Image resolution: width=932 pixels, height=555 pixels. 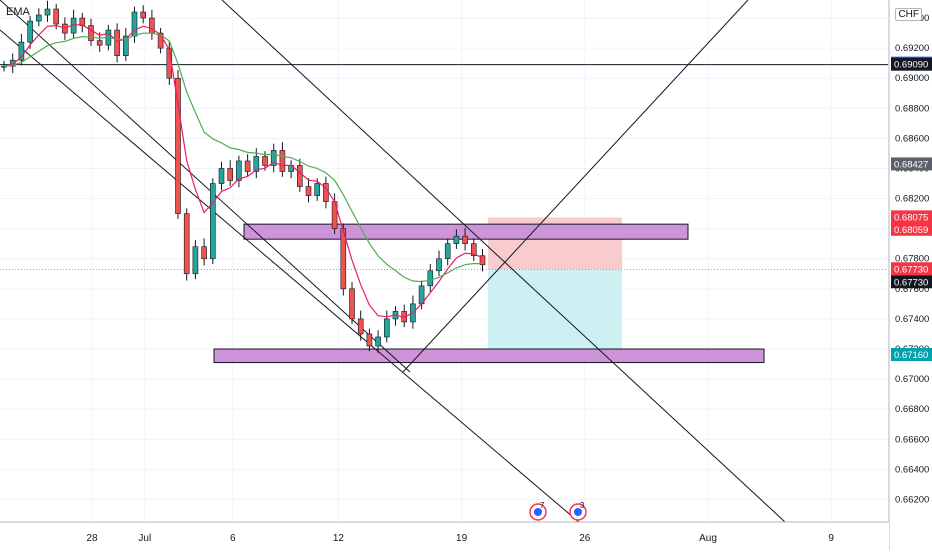 I want to click on price-label-text: 0.68075, so click(x=911, y=217).